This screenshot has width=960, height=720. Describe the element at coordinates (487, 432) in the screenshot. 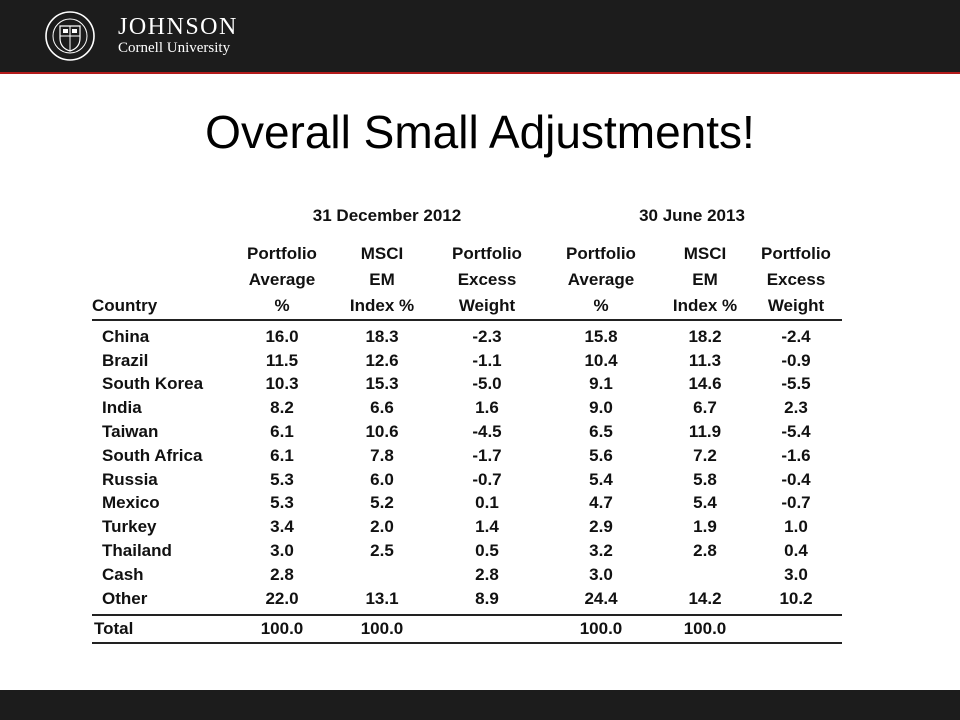

I see `value-cell: -4.5` at that location.